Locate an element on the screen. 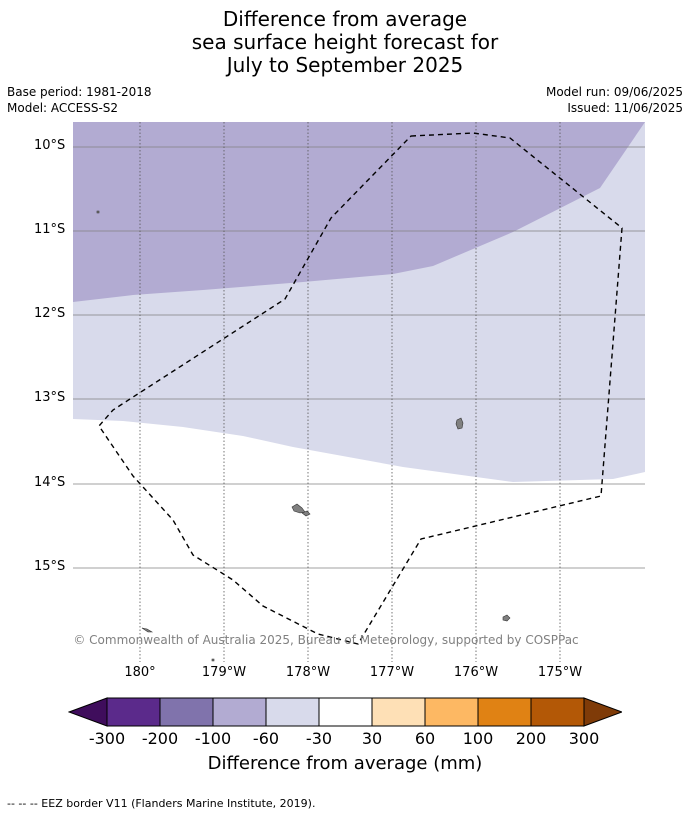 This screenshot has width=690, height=816. colorbar-cells is located at coordinates (345, 712).